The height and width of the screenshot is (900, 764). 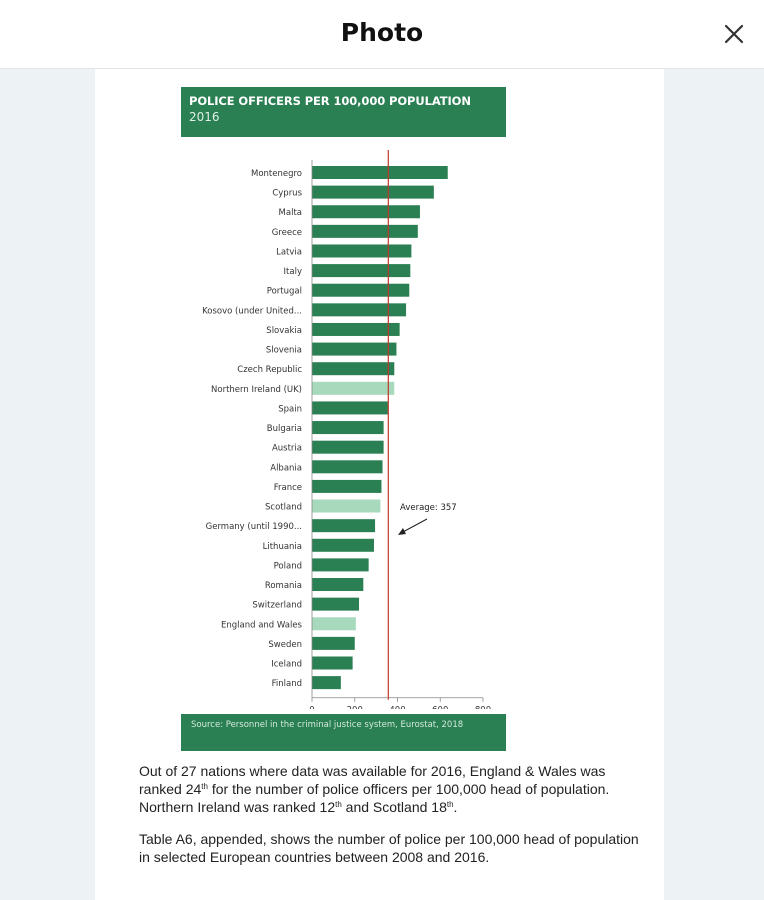 What do you see at coordinates (288, 566) in the screenshot?
I see `category-label: Poland` at bounding box center [288, 566].